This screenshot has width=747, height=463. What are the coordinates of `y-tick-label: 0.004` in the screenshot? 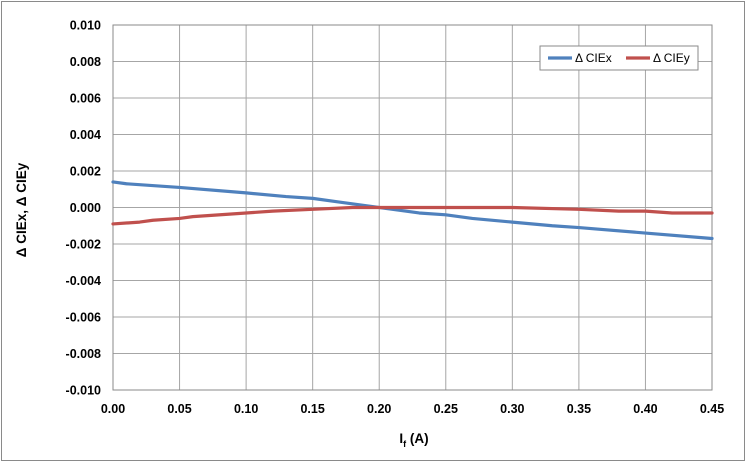 It's located at (85, 135).